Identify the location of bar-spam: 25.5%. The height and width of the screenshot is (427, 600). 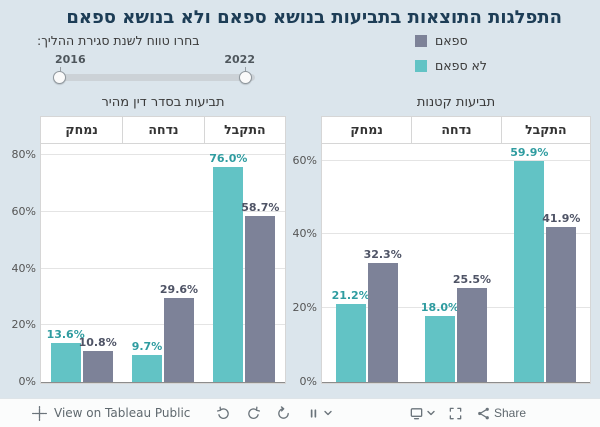
(472, 327).